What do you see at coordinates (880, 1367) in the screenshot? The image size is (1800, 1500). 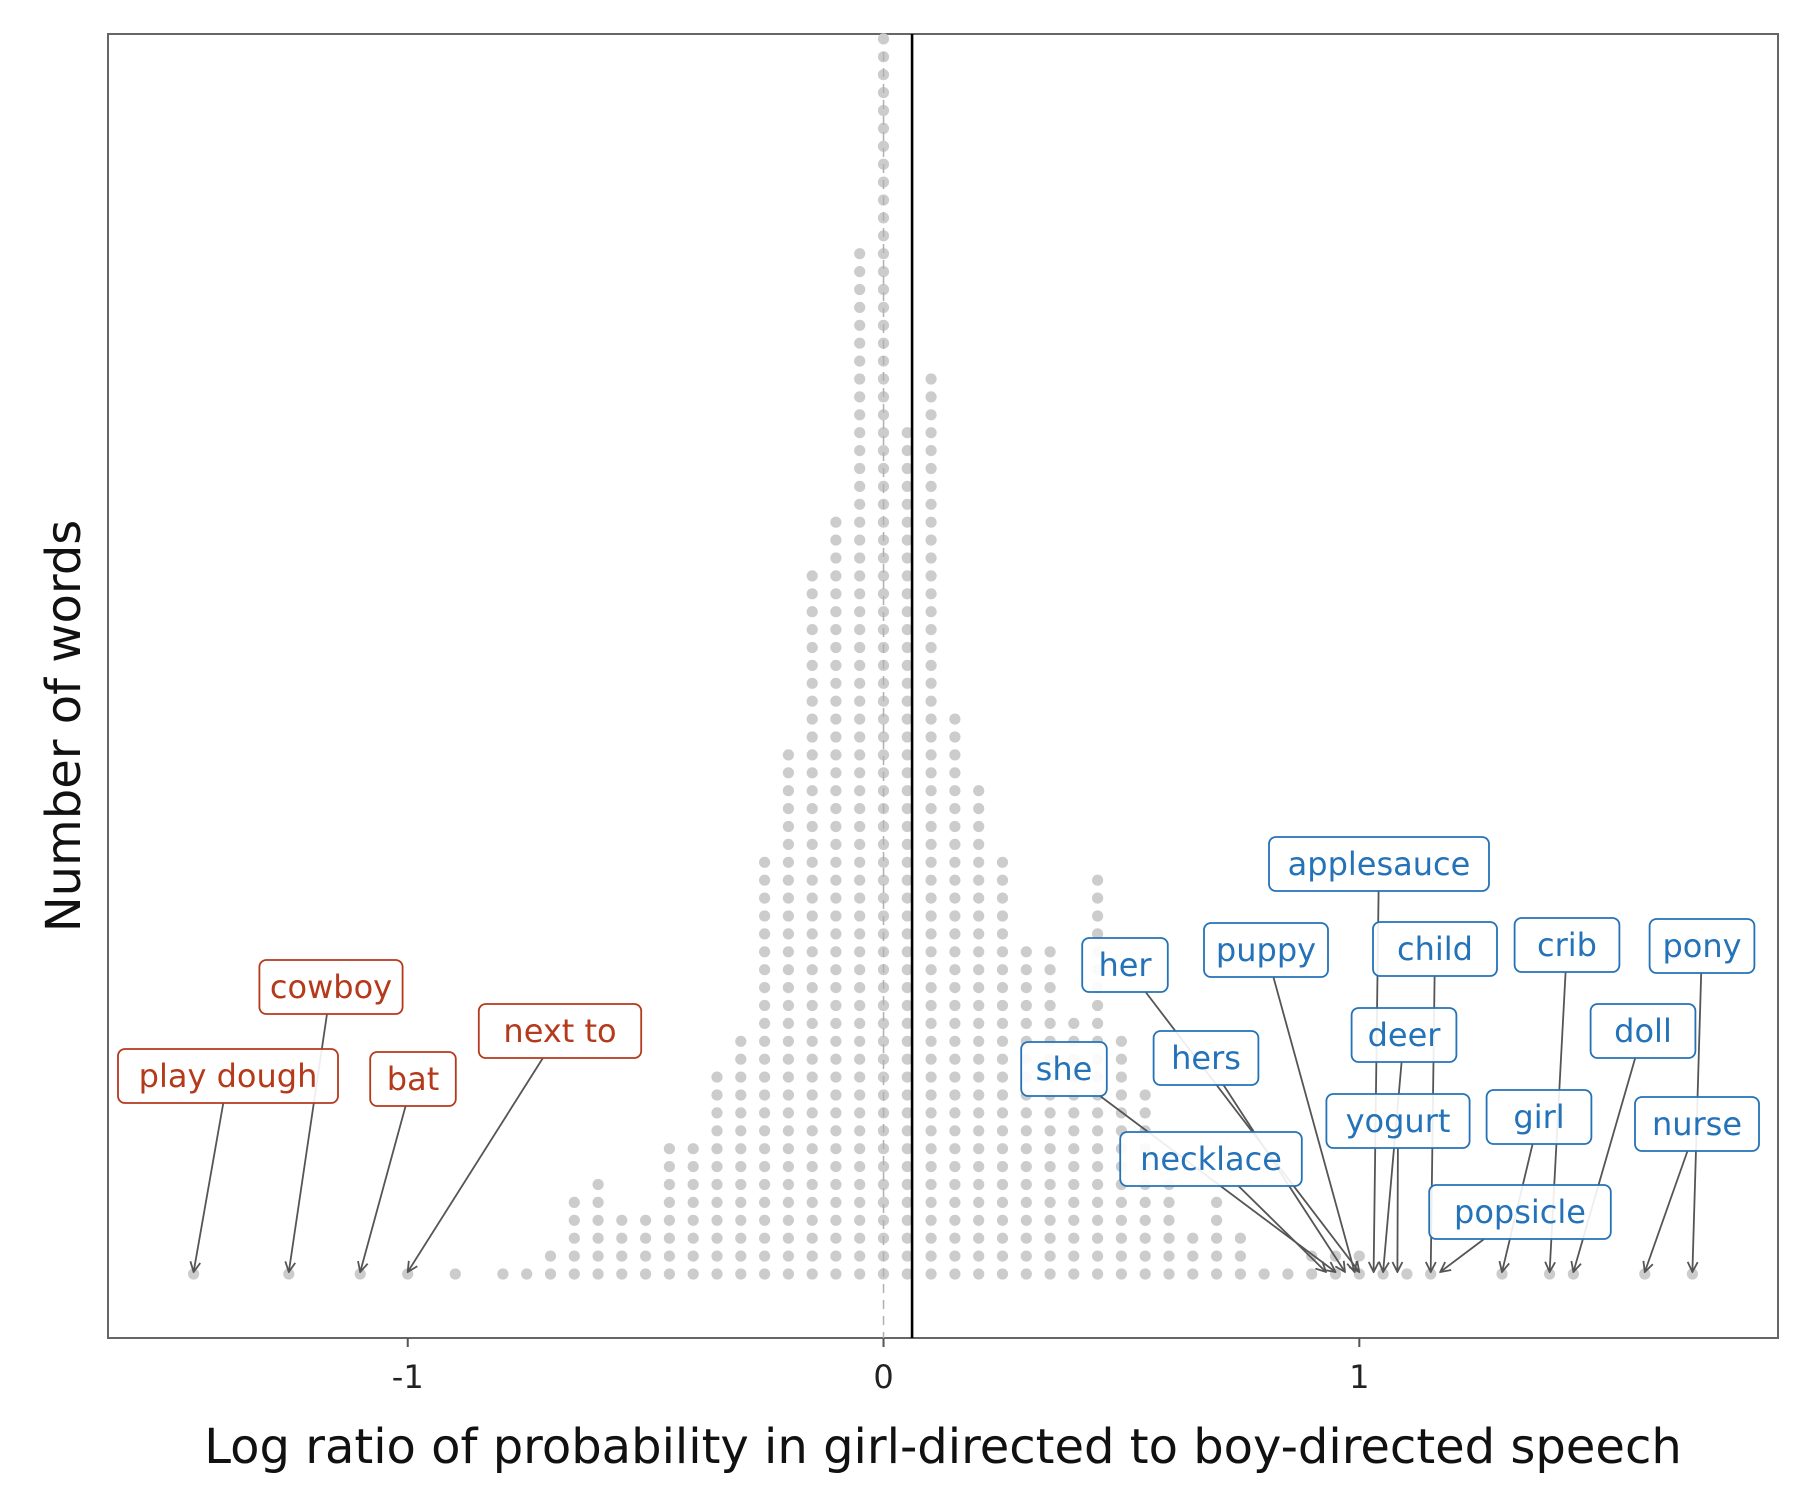 I see `x-axis: -1 0 1` at bounding box center [880, 1367].